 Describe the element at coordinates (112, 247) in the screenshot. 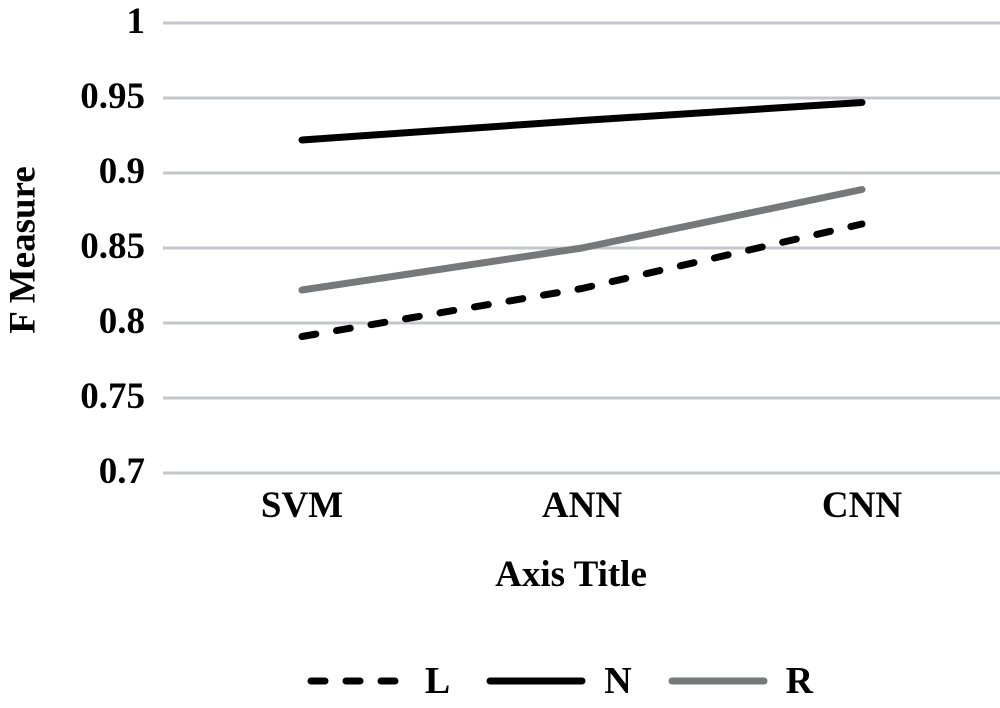

I see `y-tick-label: 0.85` at that location.